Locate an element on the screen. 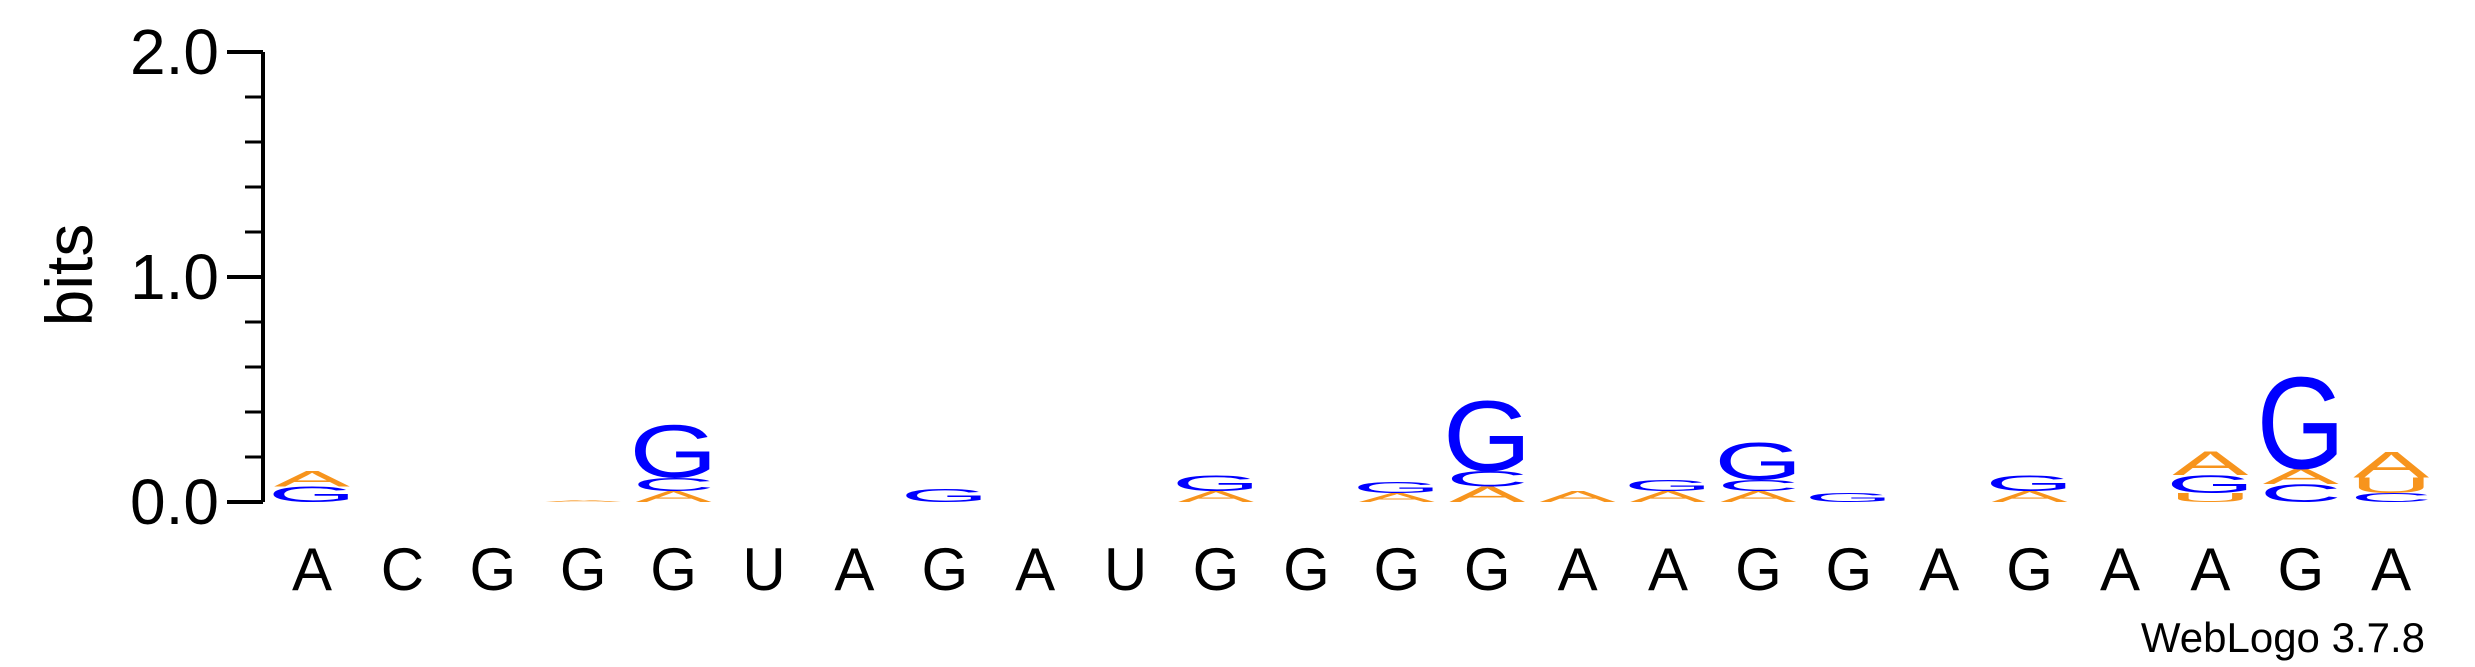 Image resolution: width=2475 pixels, height=667 pixels. weblogo-credit: WebLogo 3.7.8 is located at coordinates (2283, 637).